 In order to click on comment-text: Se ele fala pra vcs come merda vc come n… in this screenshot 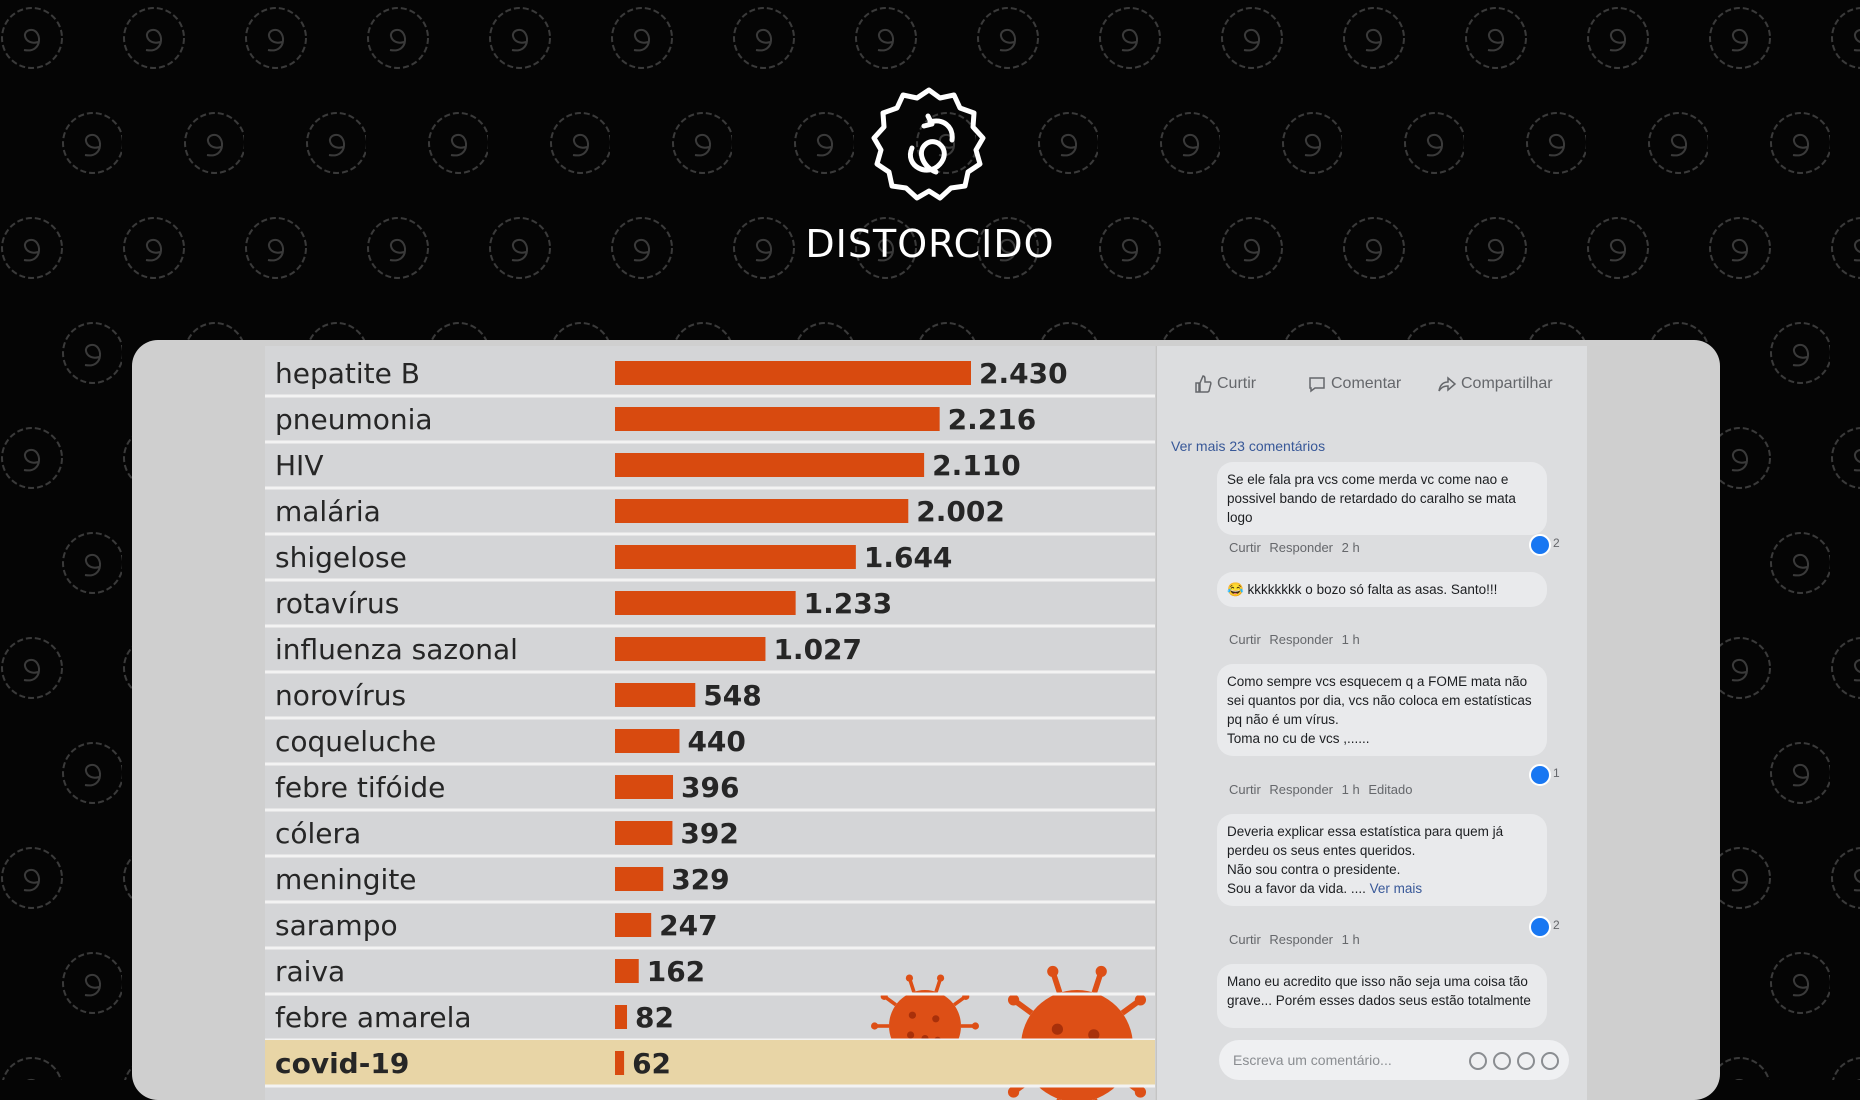, I will do `click(1371, 498)`.